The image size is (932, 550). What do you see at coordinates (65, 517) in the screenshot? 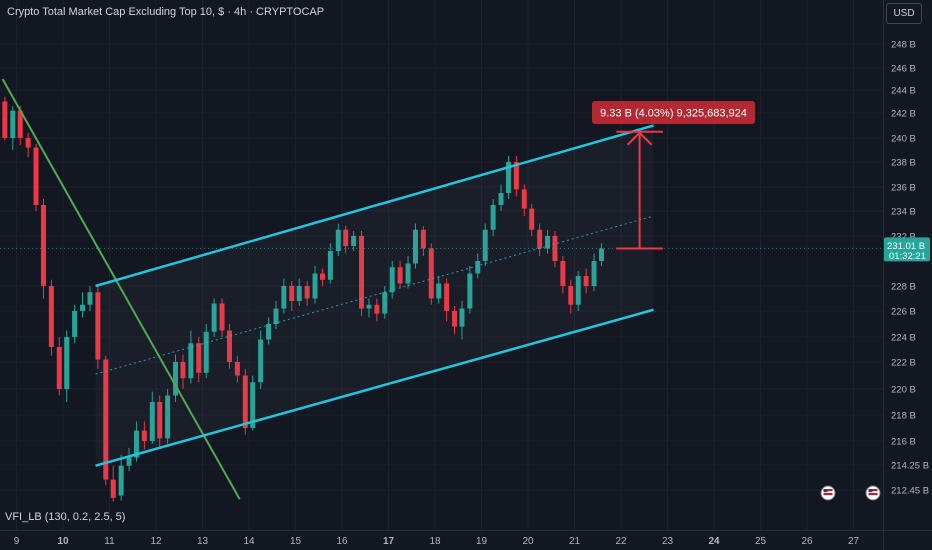
I see `indicator-label: VFI_LB (130, 0.2, 2.5, 5)` at bounding box center [65, 517].